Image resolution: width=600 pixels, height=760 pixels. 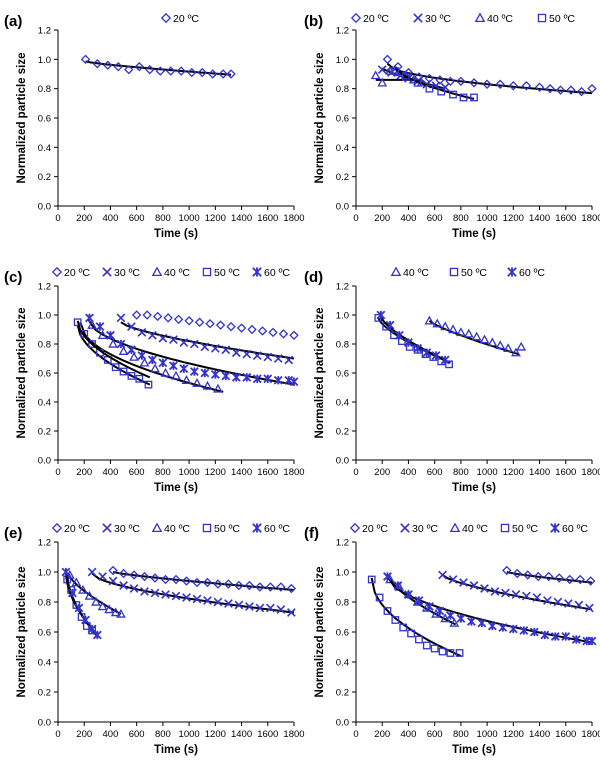 I want to click on x-axis-title: Time (s), so click(x=474, y=234).